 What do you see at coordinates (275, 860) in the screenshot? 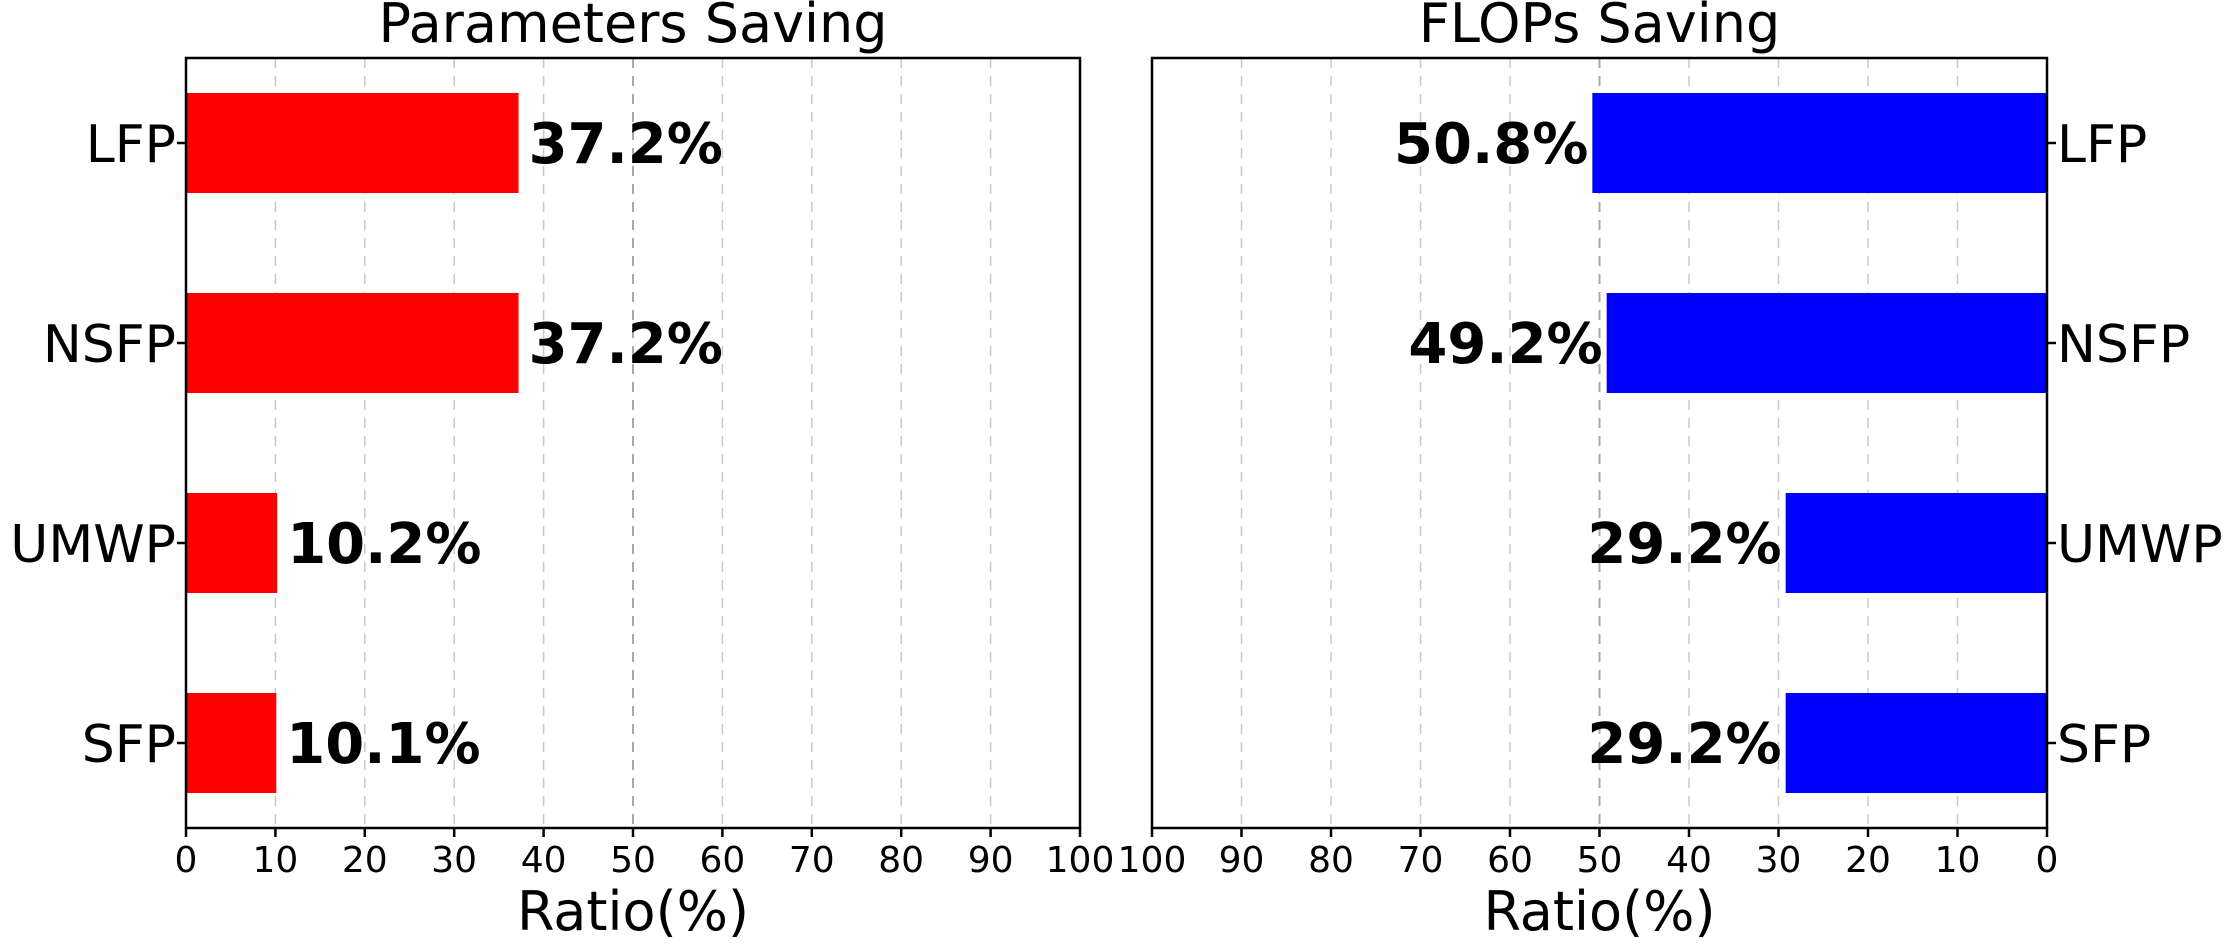
I see `params-xtick-label: 10` at bounding box center [275, 860].